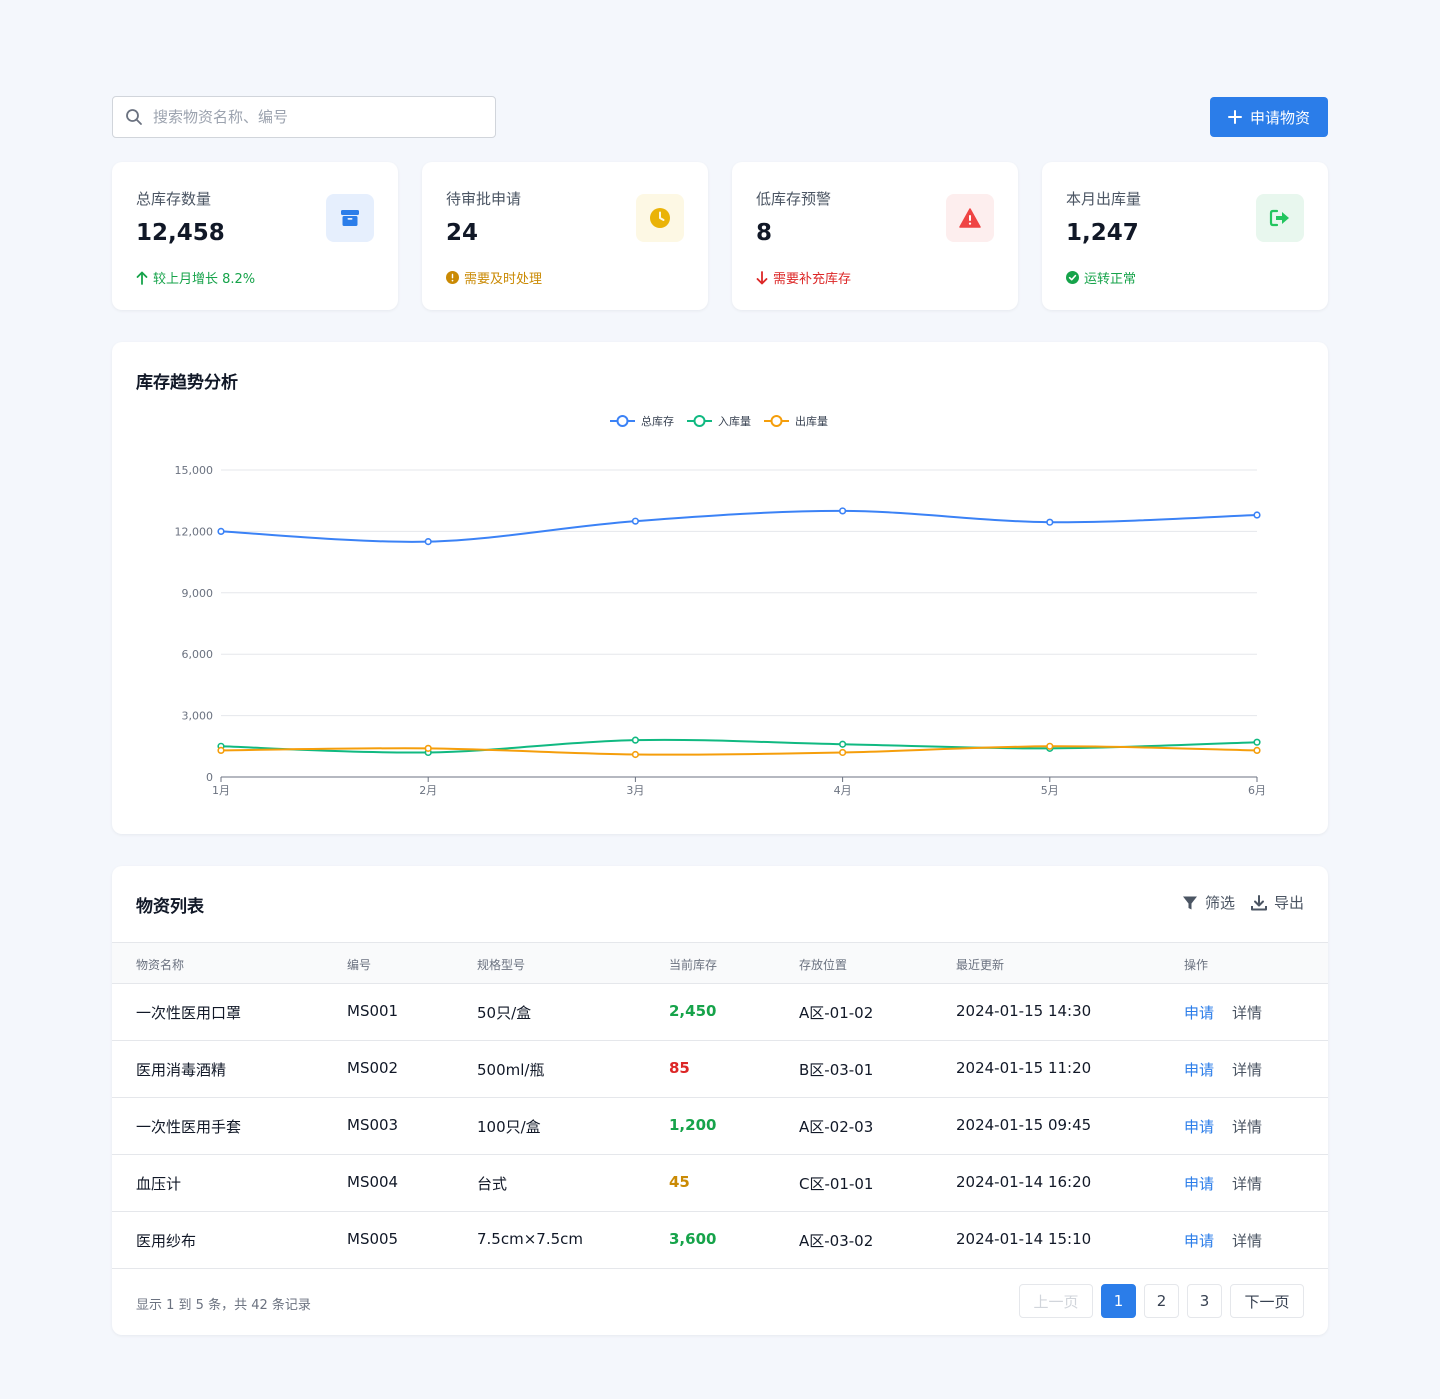 This screenshot has height=1399, width=1440. What do you see at coordinates (503, 279) in the screenshot?
I see `stat-note-text: 需要及时处理` at bounding box center [503, 279].